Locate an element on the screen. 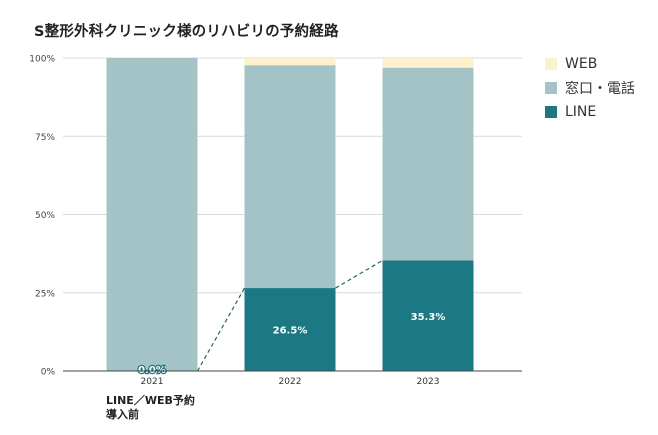 This screenshot has width=658, height=435. data-label-line: 35.3% is located at coordinates (428, 317).